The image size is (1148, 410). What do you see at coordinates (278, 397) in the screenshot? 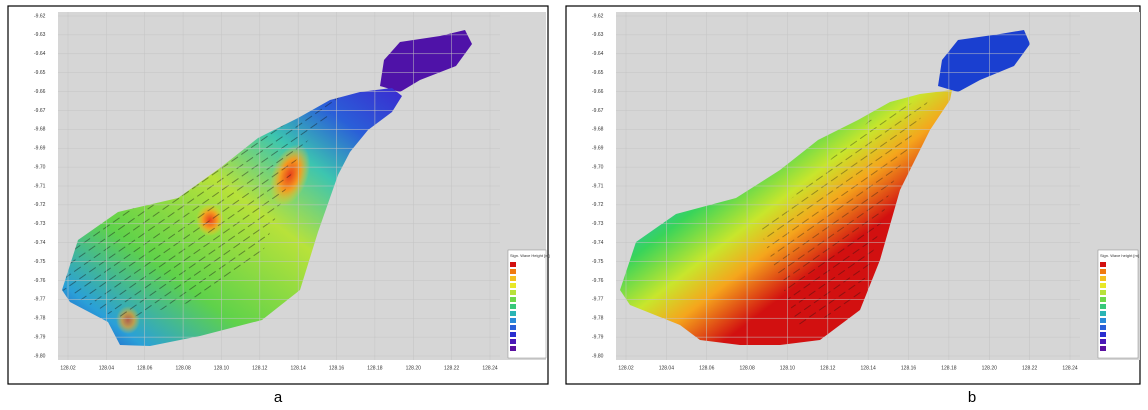
I see `panel-caption: a` at bounding box center [278, 397].